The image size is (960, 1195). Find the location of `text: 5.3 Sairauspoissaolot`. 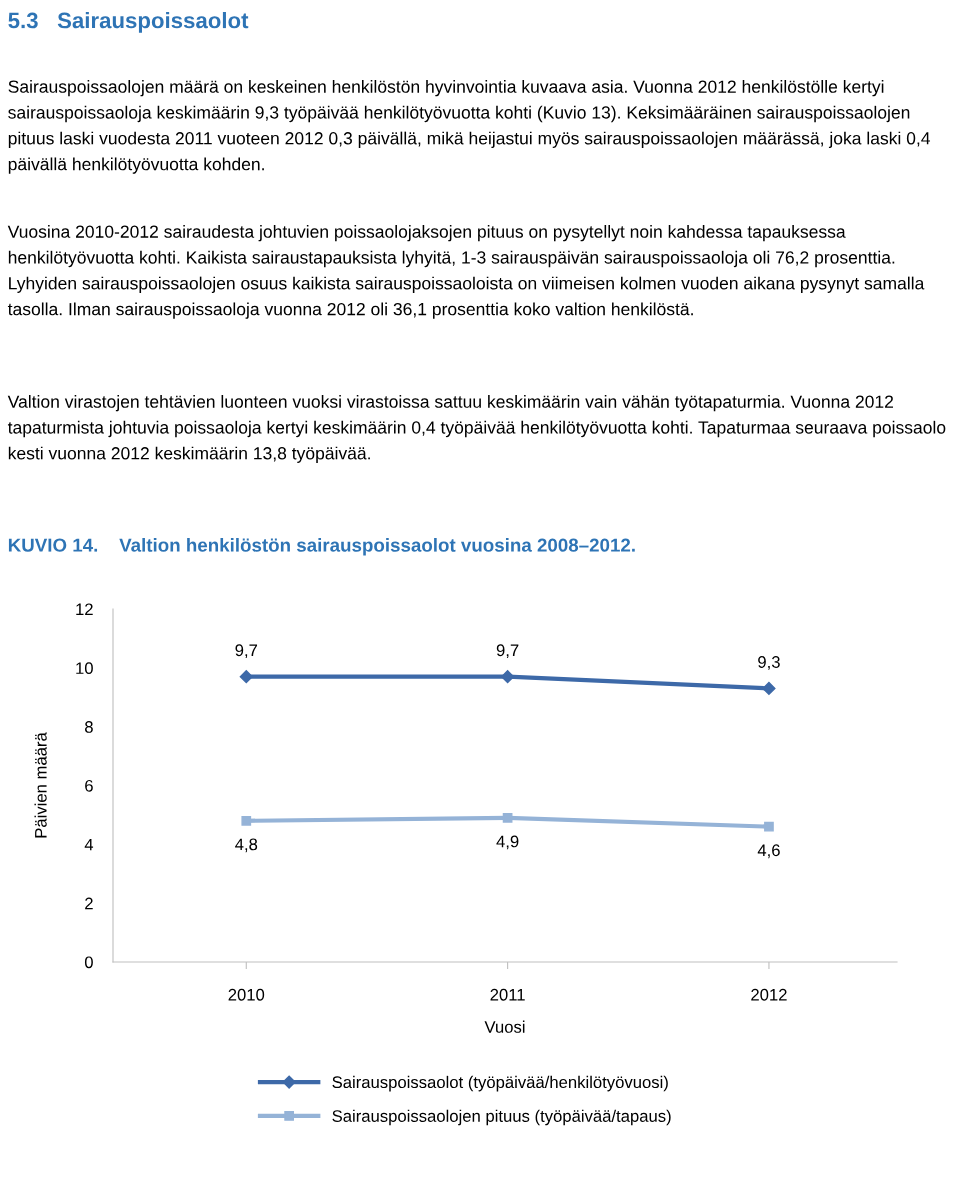

text: 5.3 Sairauspoissaolot is located at coordinates (128, 22).